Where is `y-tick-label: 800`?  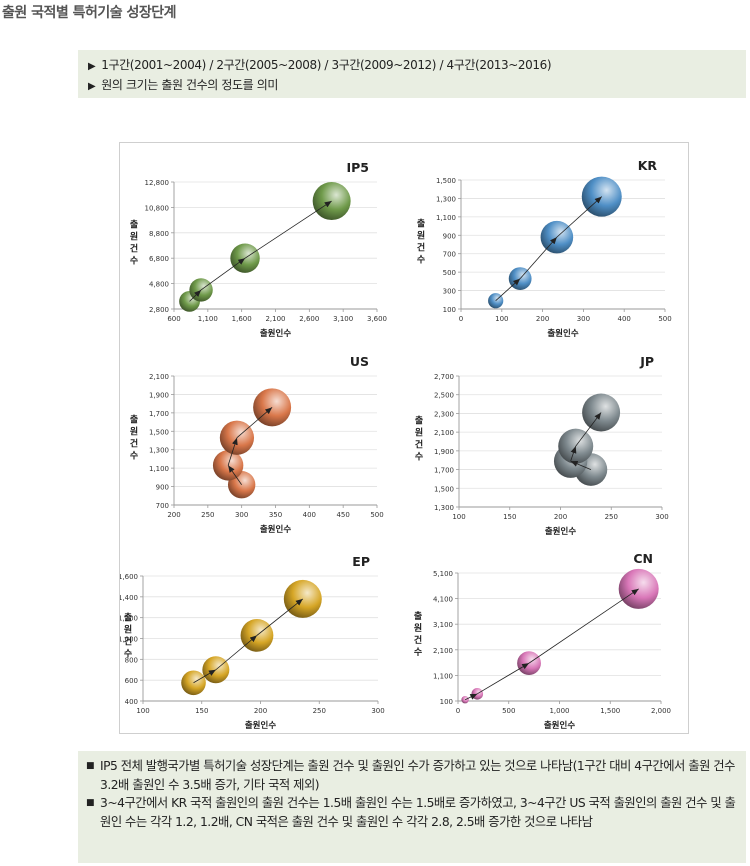
y-tick-label: 800 is located at coordinates (131, 660).